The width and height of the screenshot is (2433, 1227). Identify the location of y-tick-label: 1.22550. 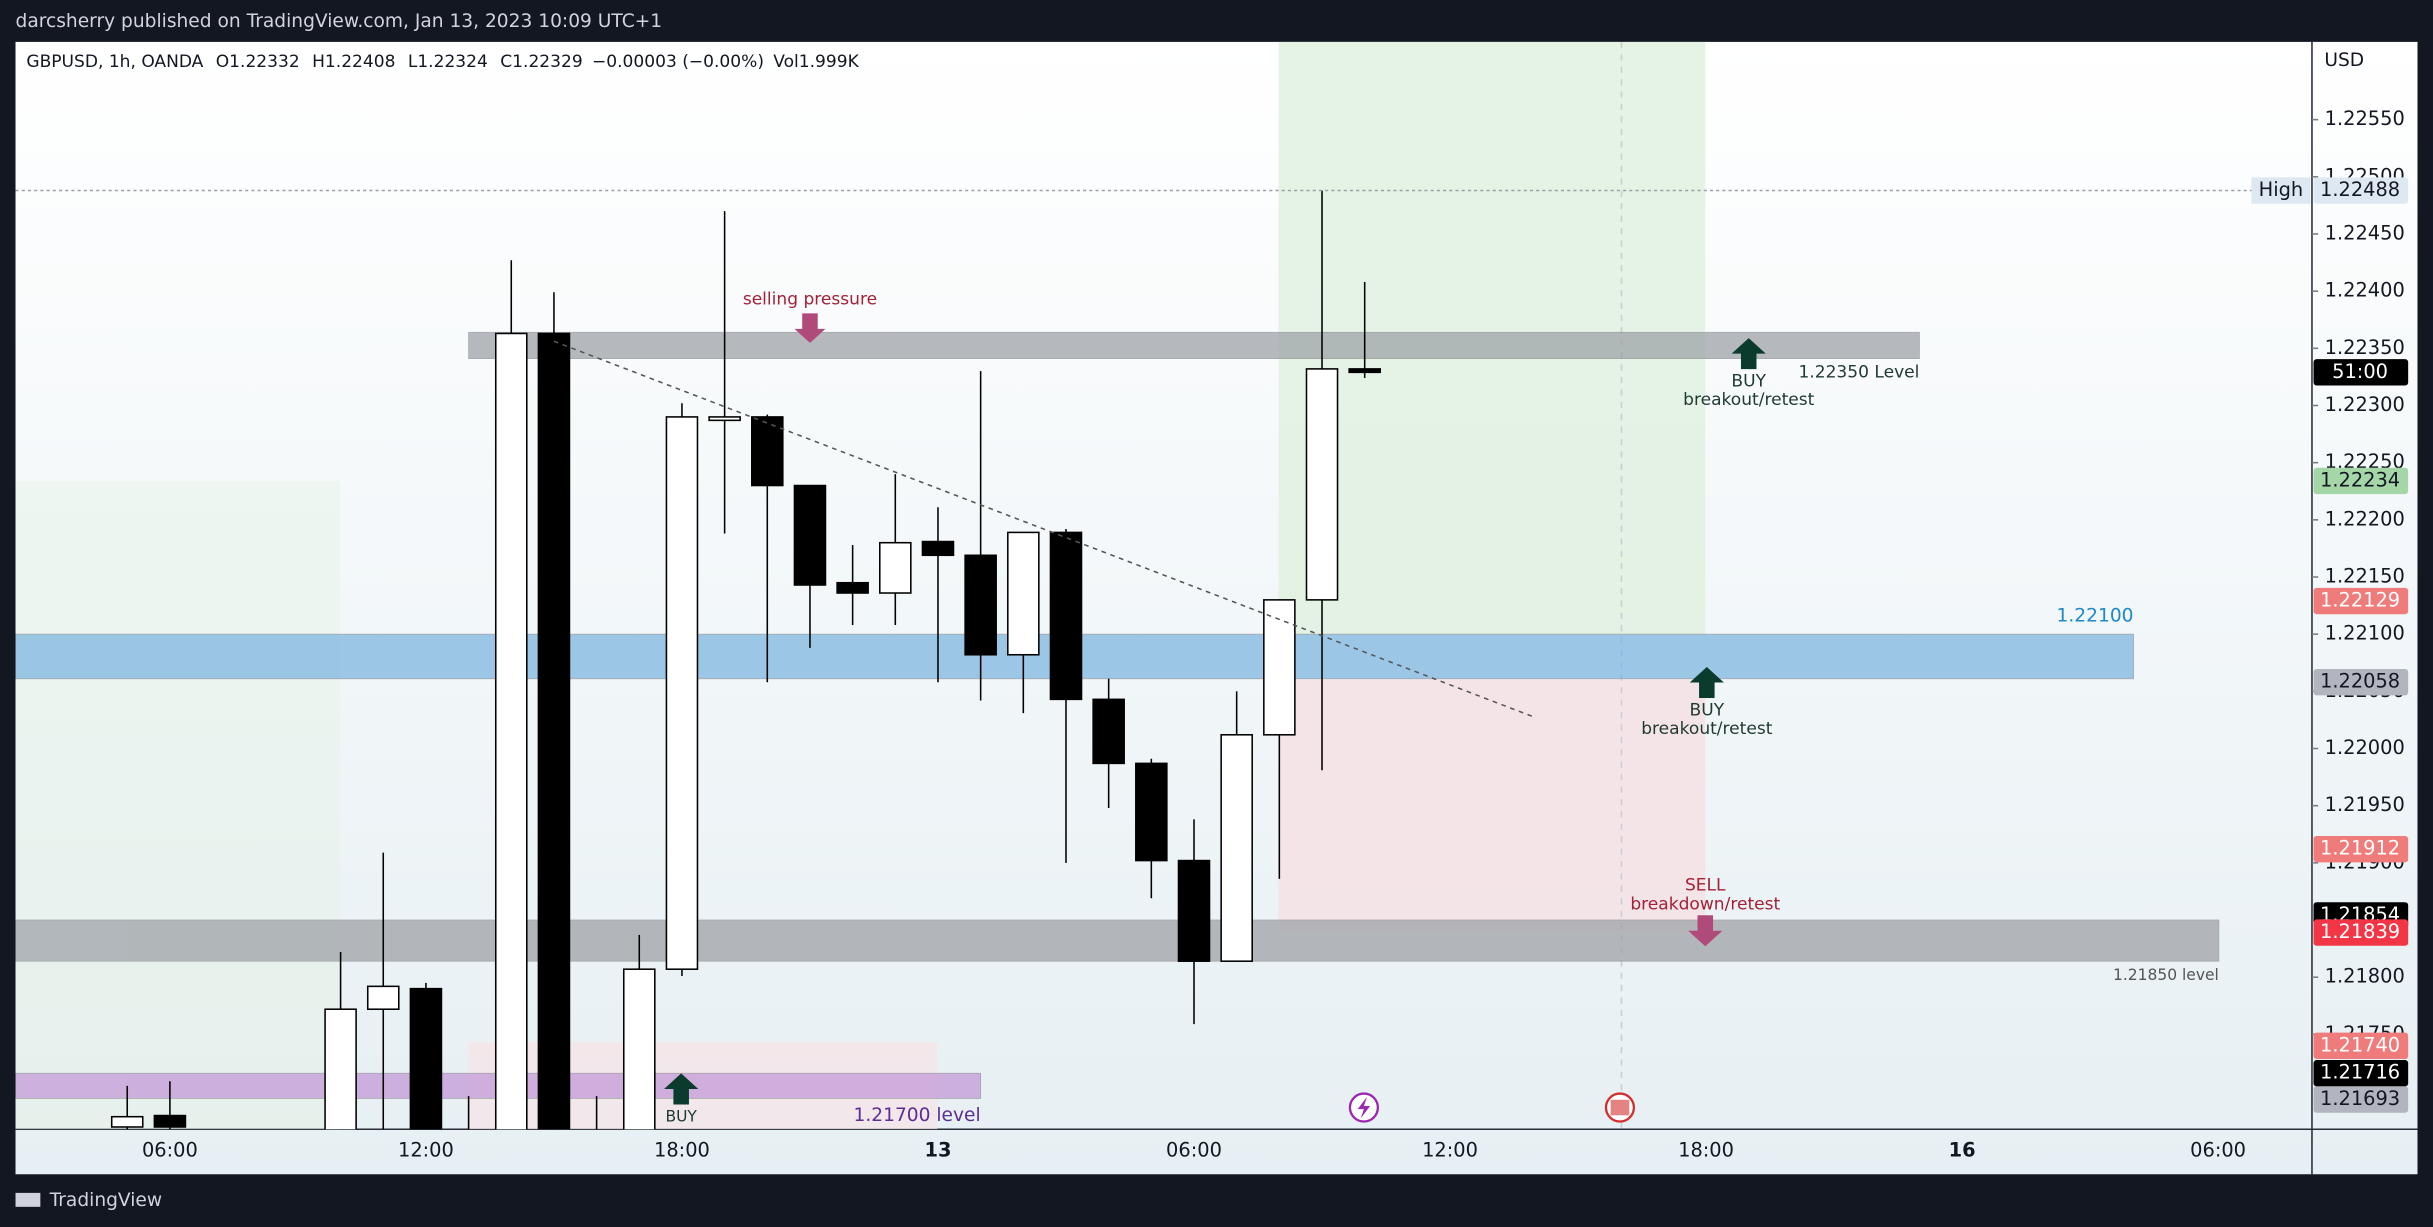
(2365, 118).